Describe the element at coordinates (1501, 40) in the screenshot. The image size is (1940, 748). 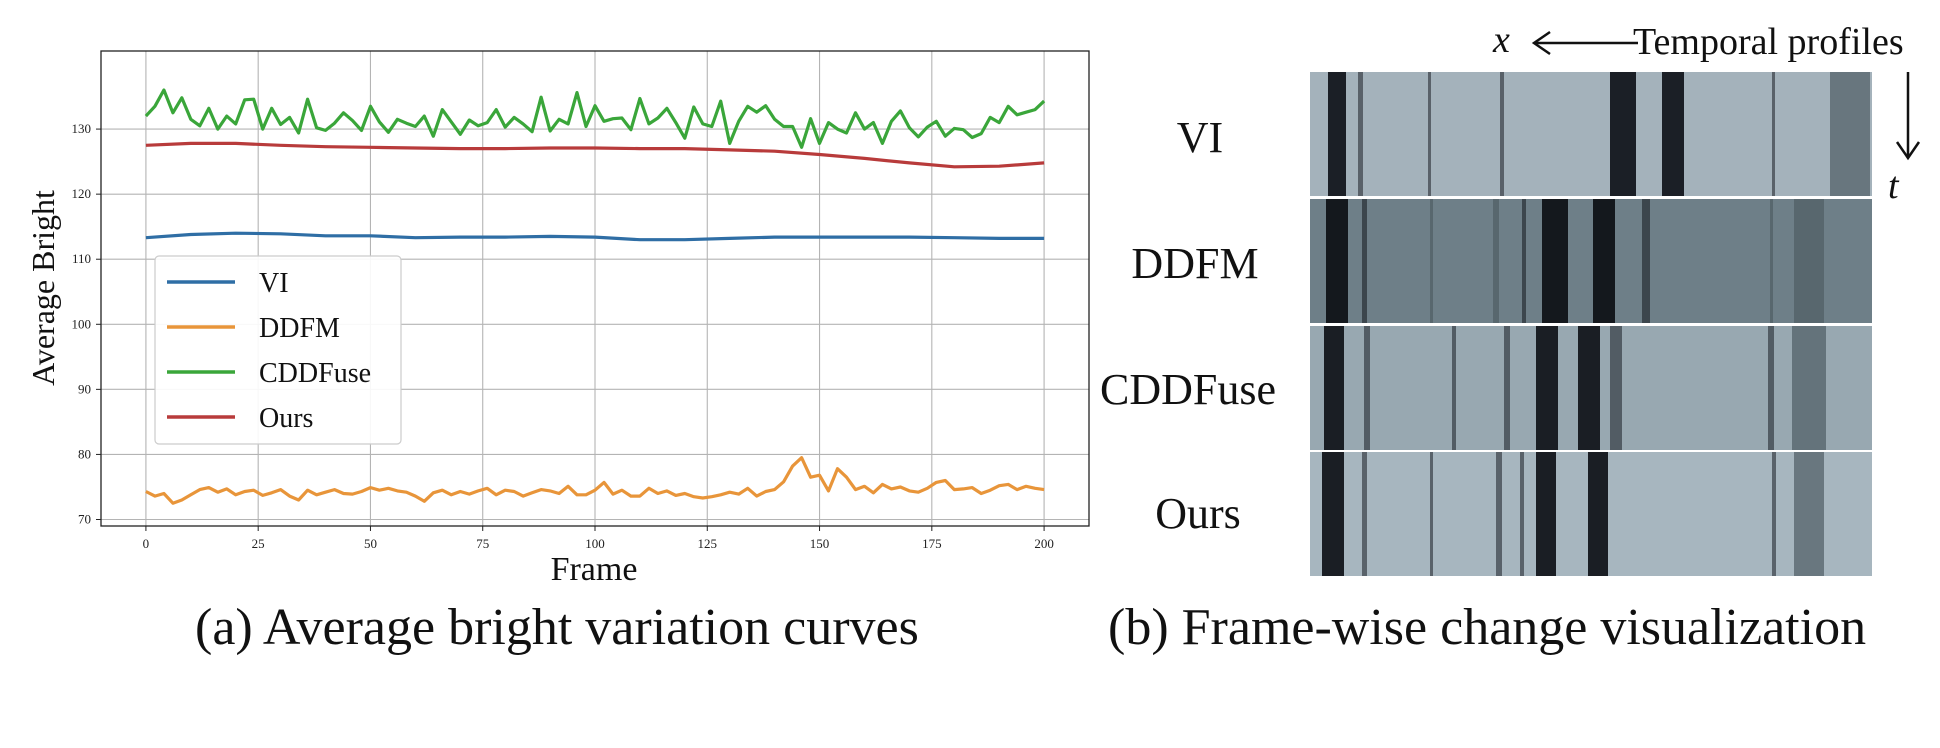
I see `x-axis-symbol: x` at that location.